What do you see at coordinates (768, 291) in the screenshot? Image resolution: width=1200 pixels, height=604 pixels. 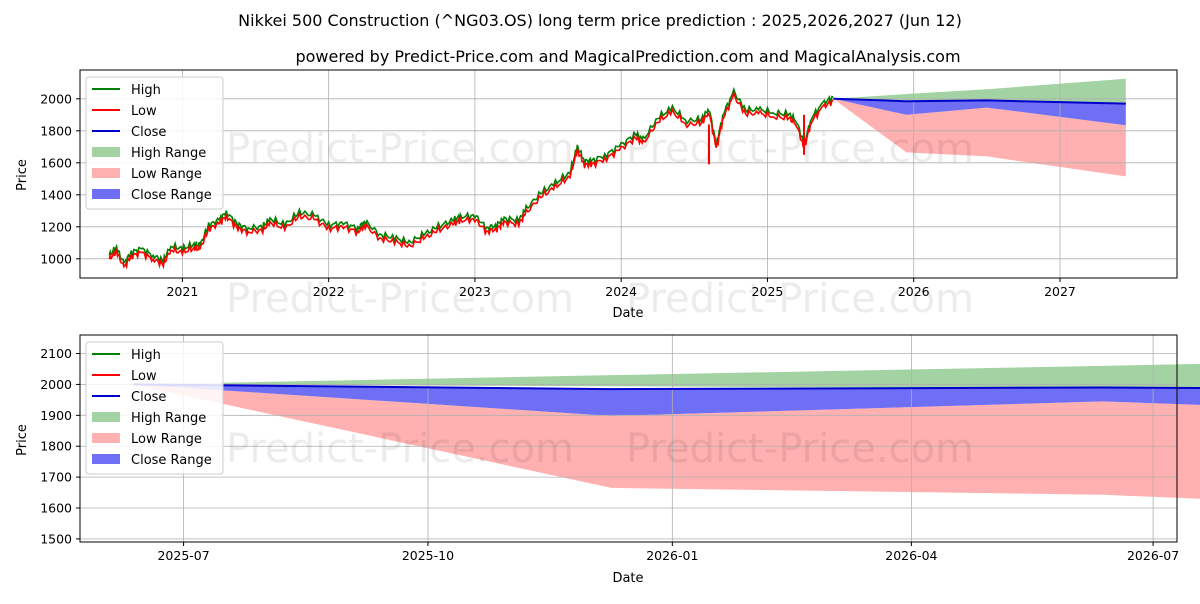 I see `x-tick-label: 2025` at bounding box center [768, 291].